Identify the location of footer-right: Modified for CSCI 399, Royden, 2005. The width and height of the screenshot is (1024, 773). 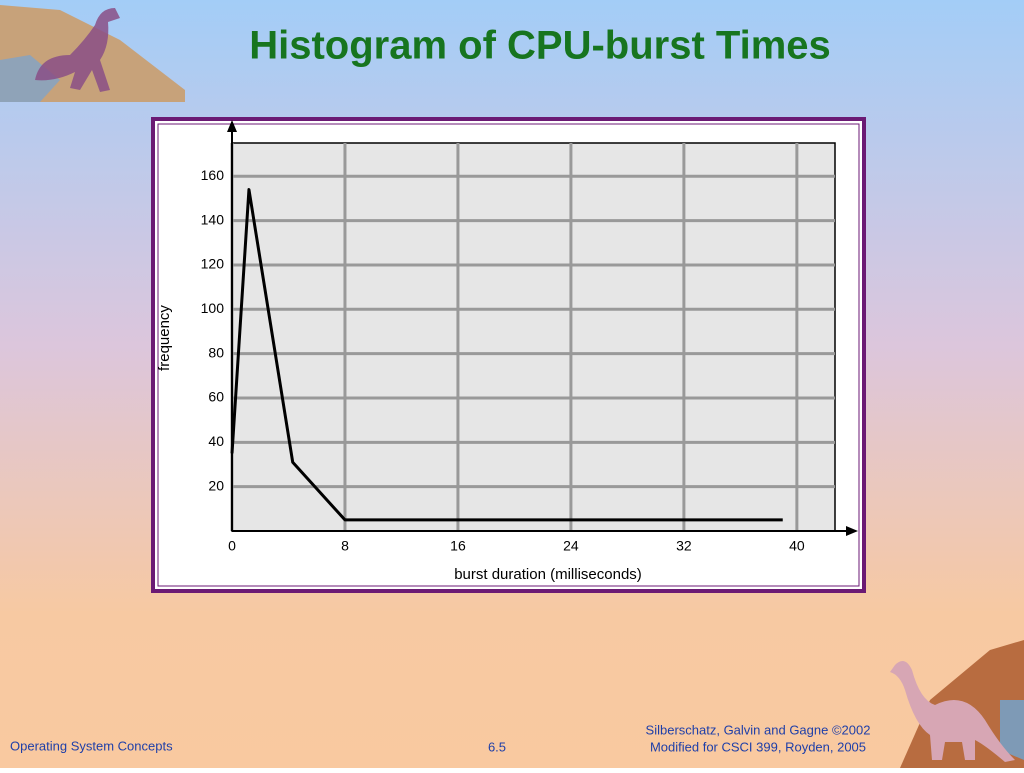
(758, 746).